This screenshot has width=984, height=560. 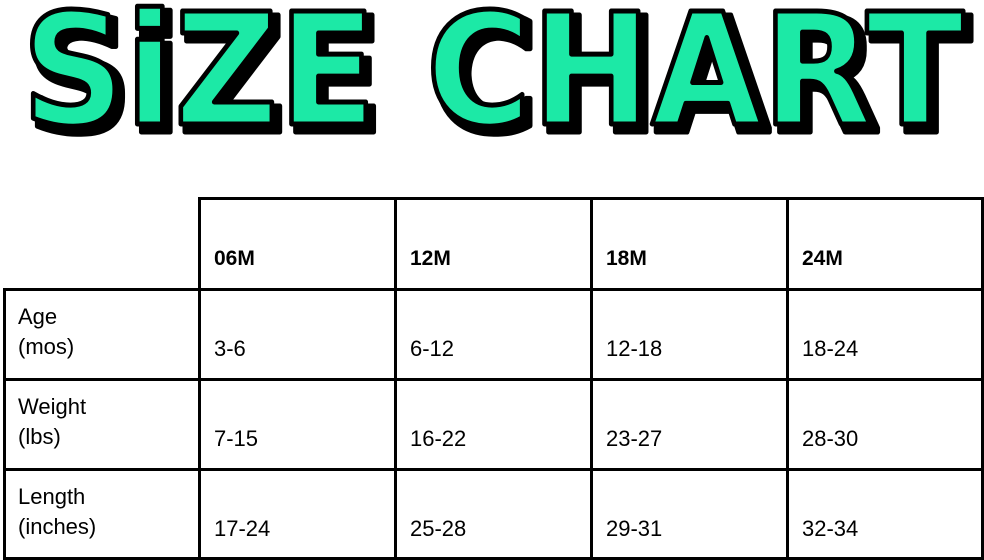 What do you see at coordinates (626, 258) in the screenshot?
I see `column-header: 18M` at bounding box center [626, 258].